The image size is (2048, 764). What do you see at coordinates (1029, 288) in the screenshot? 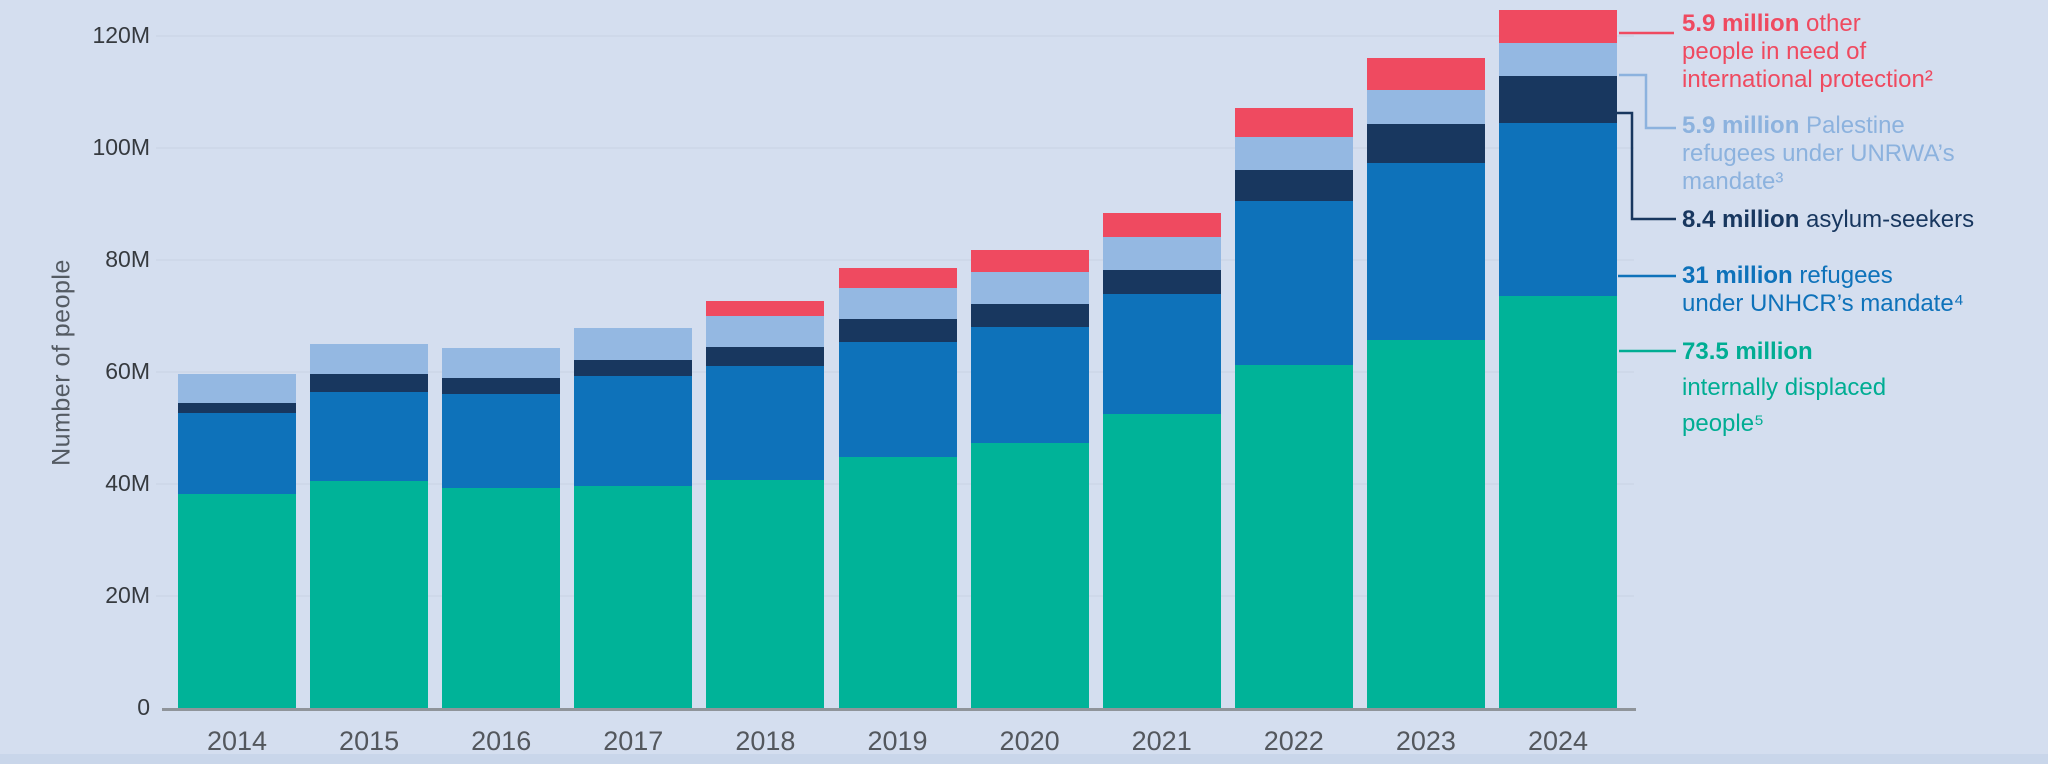
I see `segment-palestine-refugees-under-unrwa-s-mandate-2020` at bounding box center [1029, 288].